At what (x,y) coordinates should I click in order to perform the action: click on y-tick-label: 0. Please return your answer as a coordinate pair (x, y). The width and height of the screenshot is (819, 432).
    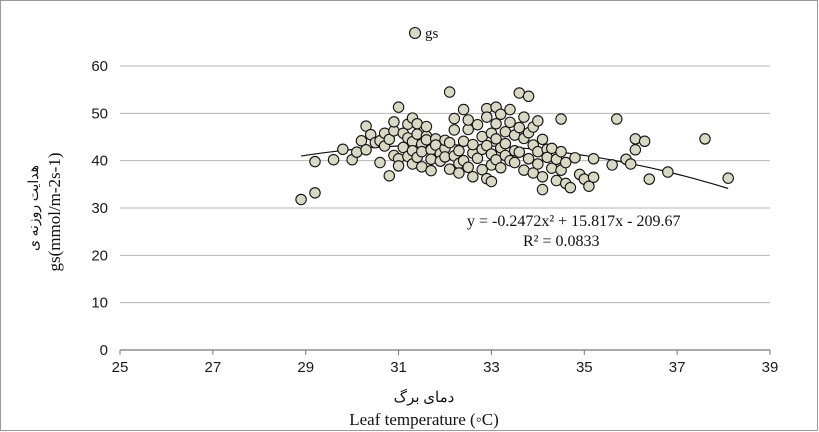
    Looking at the image, I should click on (104, 350).